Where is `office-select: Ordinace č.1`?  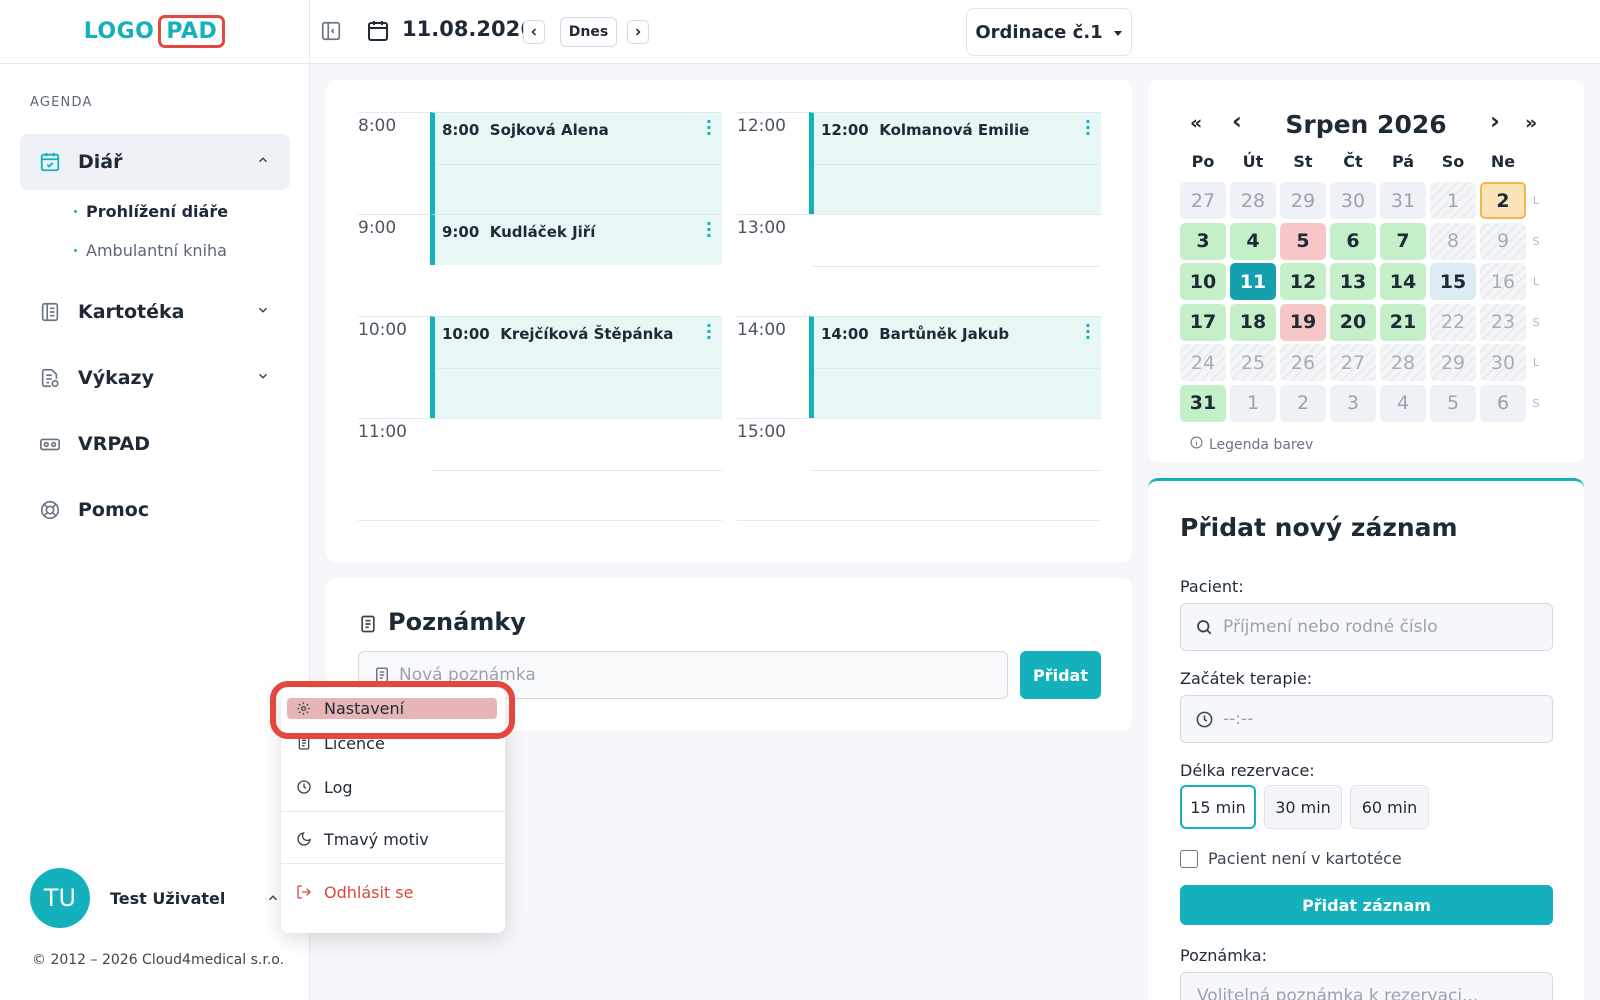 office-select: Ordinace č.1 is located at coordinates (1049, 32).